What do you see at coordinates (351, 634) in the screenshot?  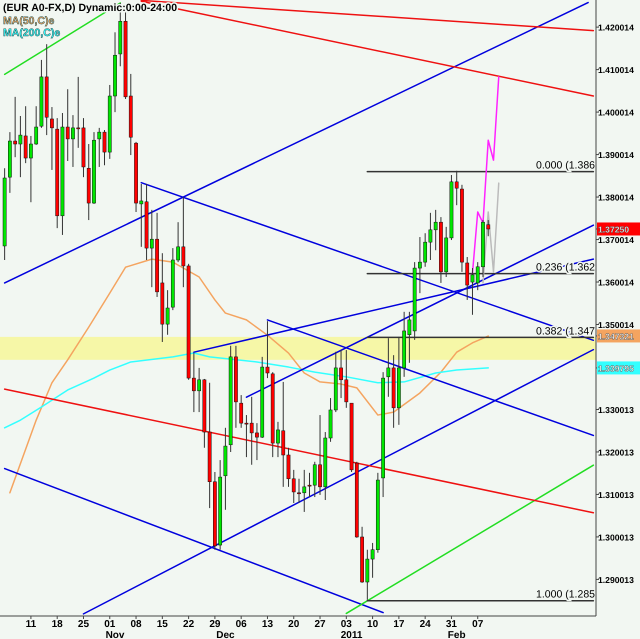 I see `x-tick-label: 2011` at bounding box center [351, 634].